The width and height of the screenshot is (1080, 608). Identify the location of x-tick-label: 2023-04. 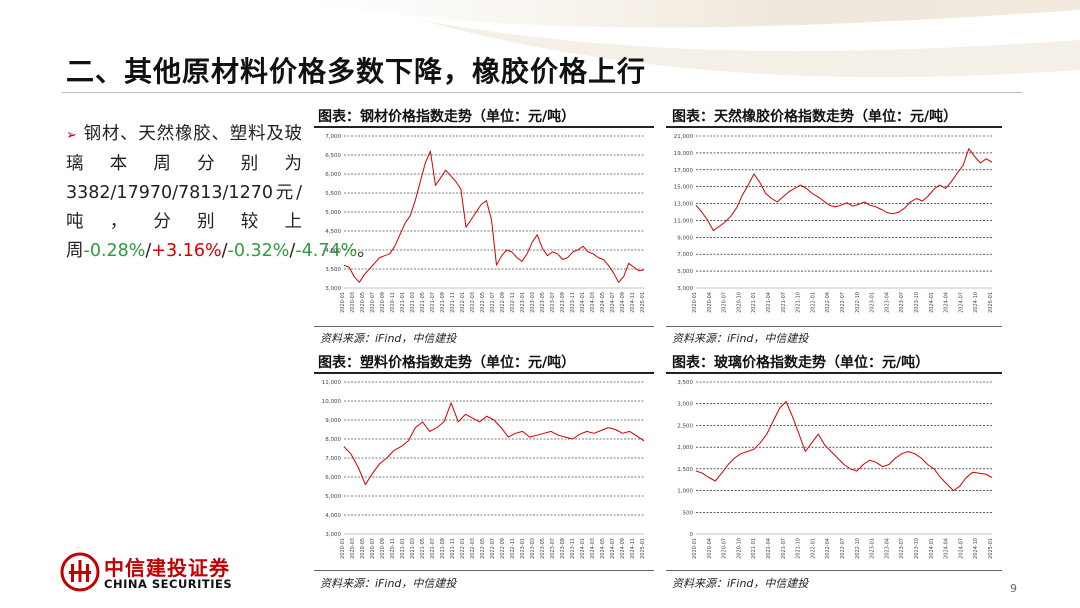
(887, 548).